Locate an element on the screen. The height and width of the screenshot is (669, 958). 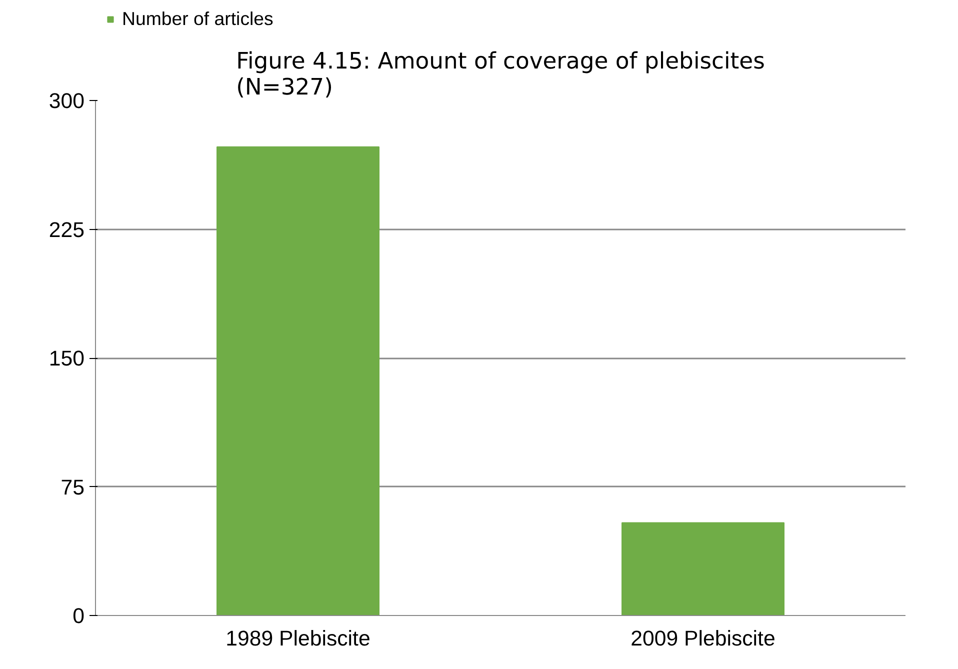
x-tick-label: 1989 Plebiscite is located at coordinates (298, 638).